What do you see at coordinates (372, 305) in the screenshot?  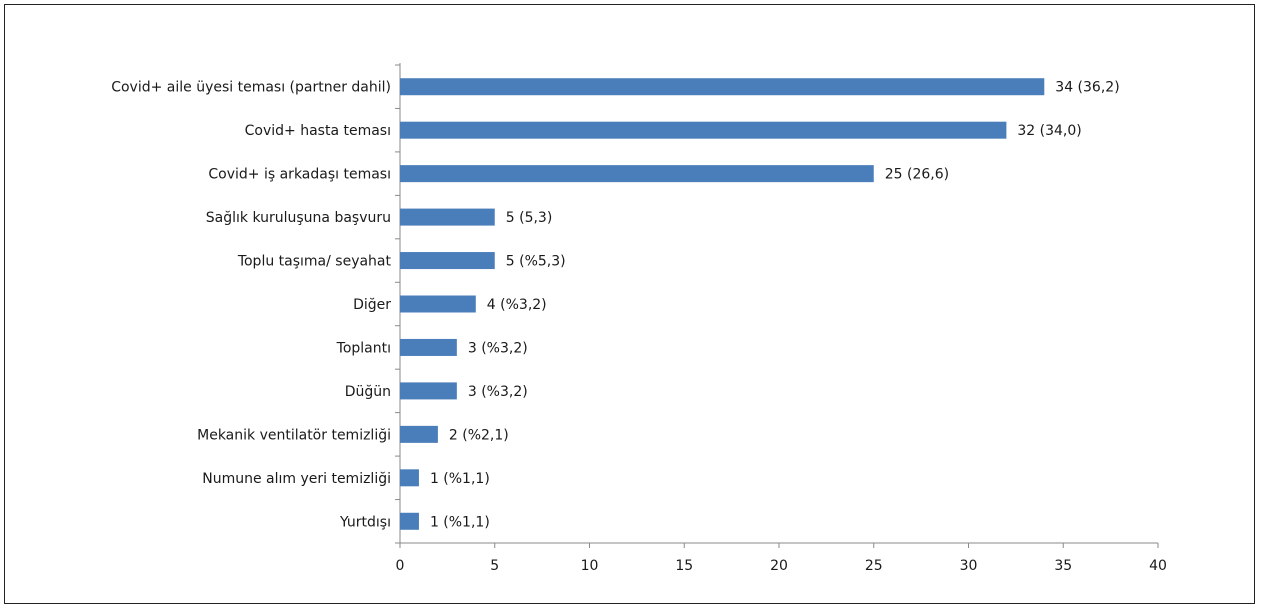 I see `category-label: Diğer` at bounding box center [372, 305].